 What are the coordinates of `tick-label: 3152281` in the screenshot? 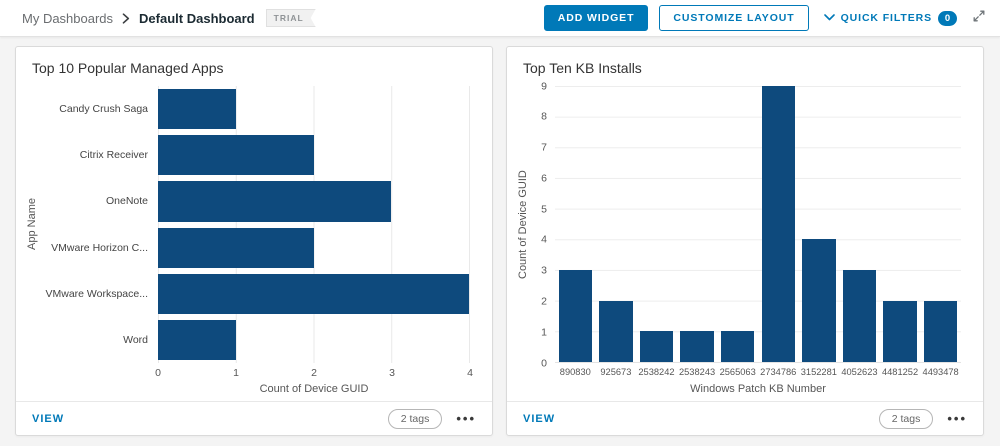 It's located at (818, 372).